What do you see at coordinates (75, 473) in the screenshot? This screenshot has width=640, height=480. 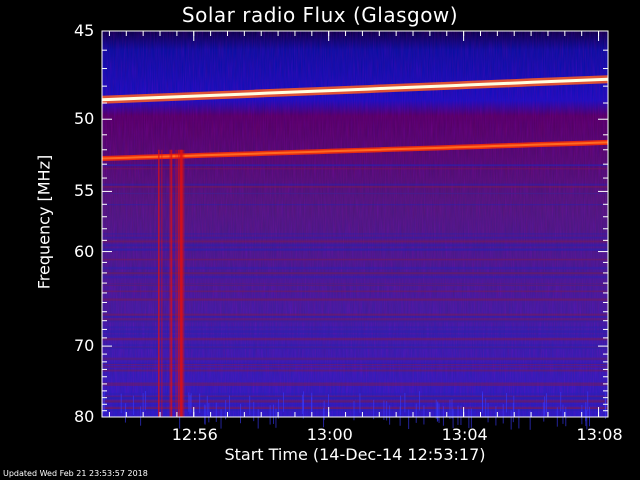 I see `updated-timestamp: Updated Wed Feb 21 23:53:57 2018` at bounding box center [75, 473].